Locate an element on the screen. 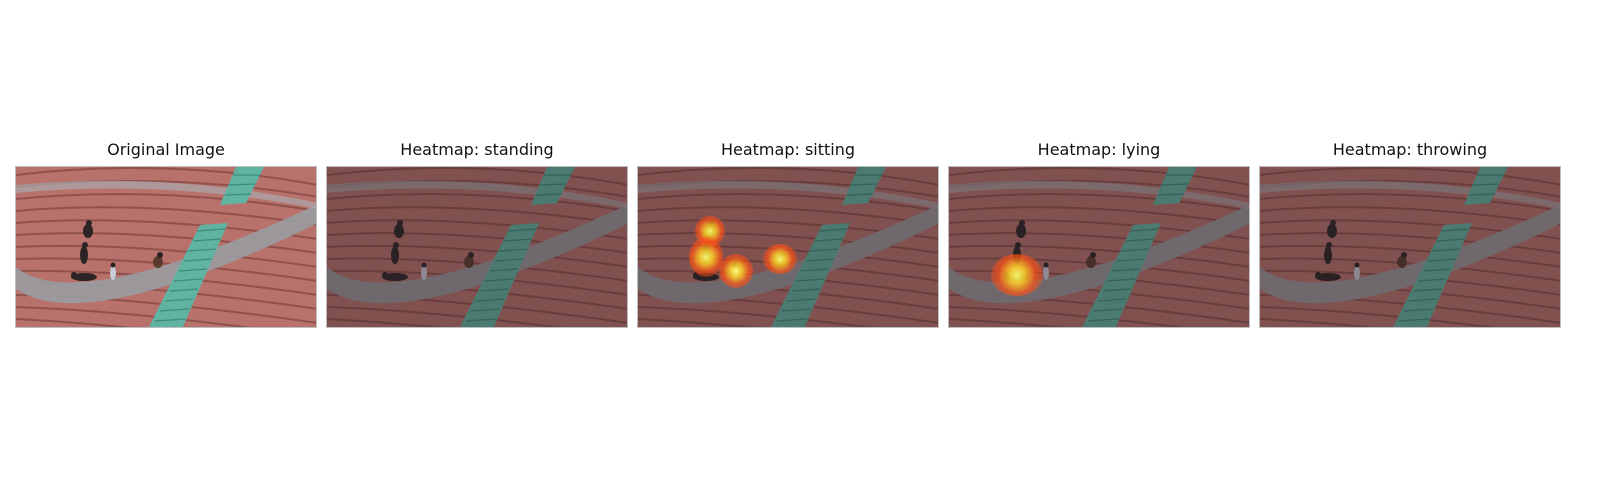  panel-title: Original Image is located at coordinates (166, 149).